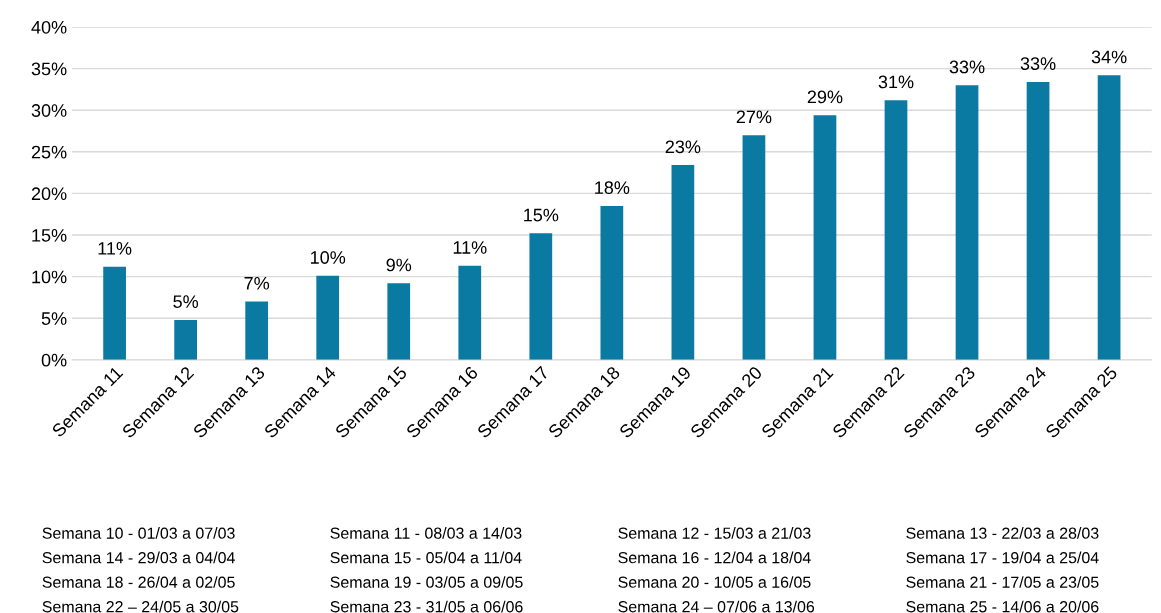  Describe the element at coordinates (426, 582) in the screenshot. I see `text: Semana 19 - 03/05 a 09/05` at that location.